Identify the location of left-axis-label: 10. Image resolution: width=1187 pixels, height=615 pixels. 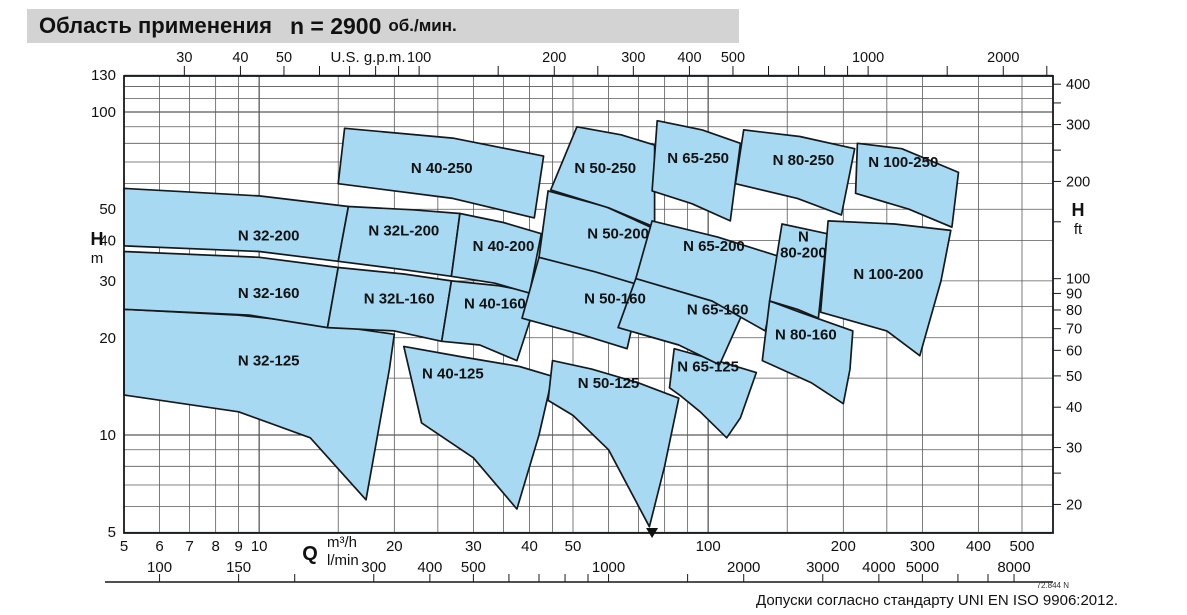
(107, 435).